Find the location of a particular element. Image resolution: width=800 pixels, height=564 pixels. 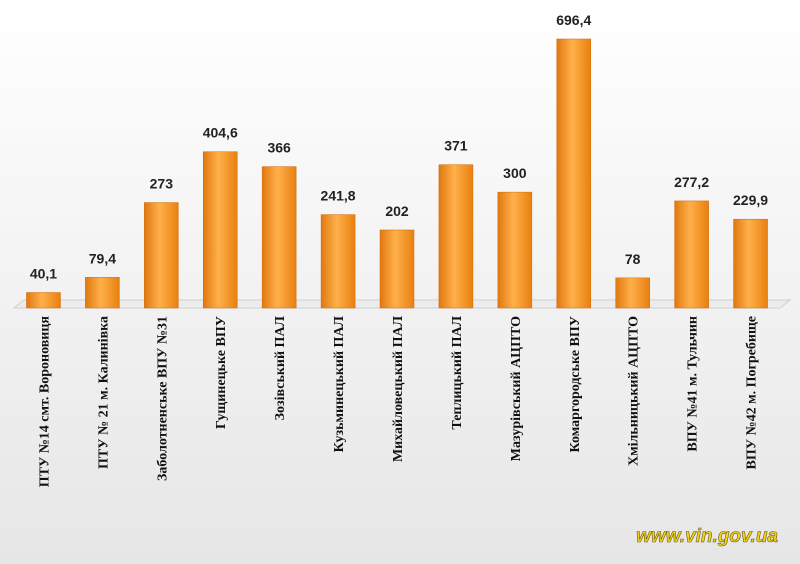

value-label: 696,4 is located at coordinates (573, 20).